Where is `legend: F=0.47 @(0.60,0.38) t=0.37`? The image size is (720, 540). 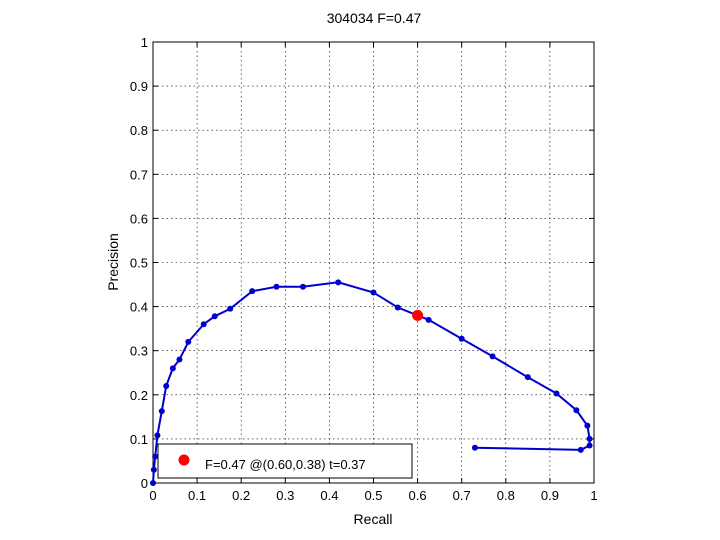 legend: F=0.47 @(0.60,0.38) t=0.37 is located at coordinates (285, 461).